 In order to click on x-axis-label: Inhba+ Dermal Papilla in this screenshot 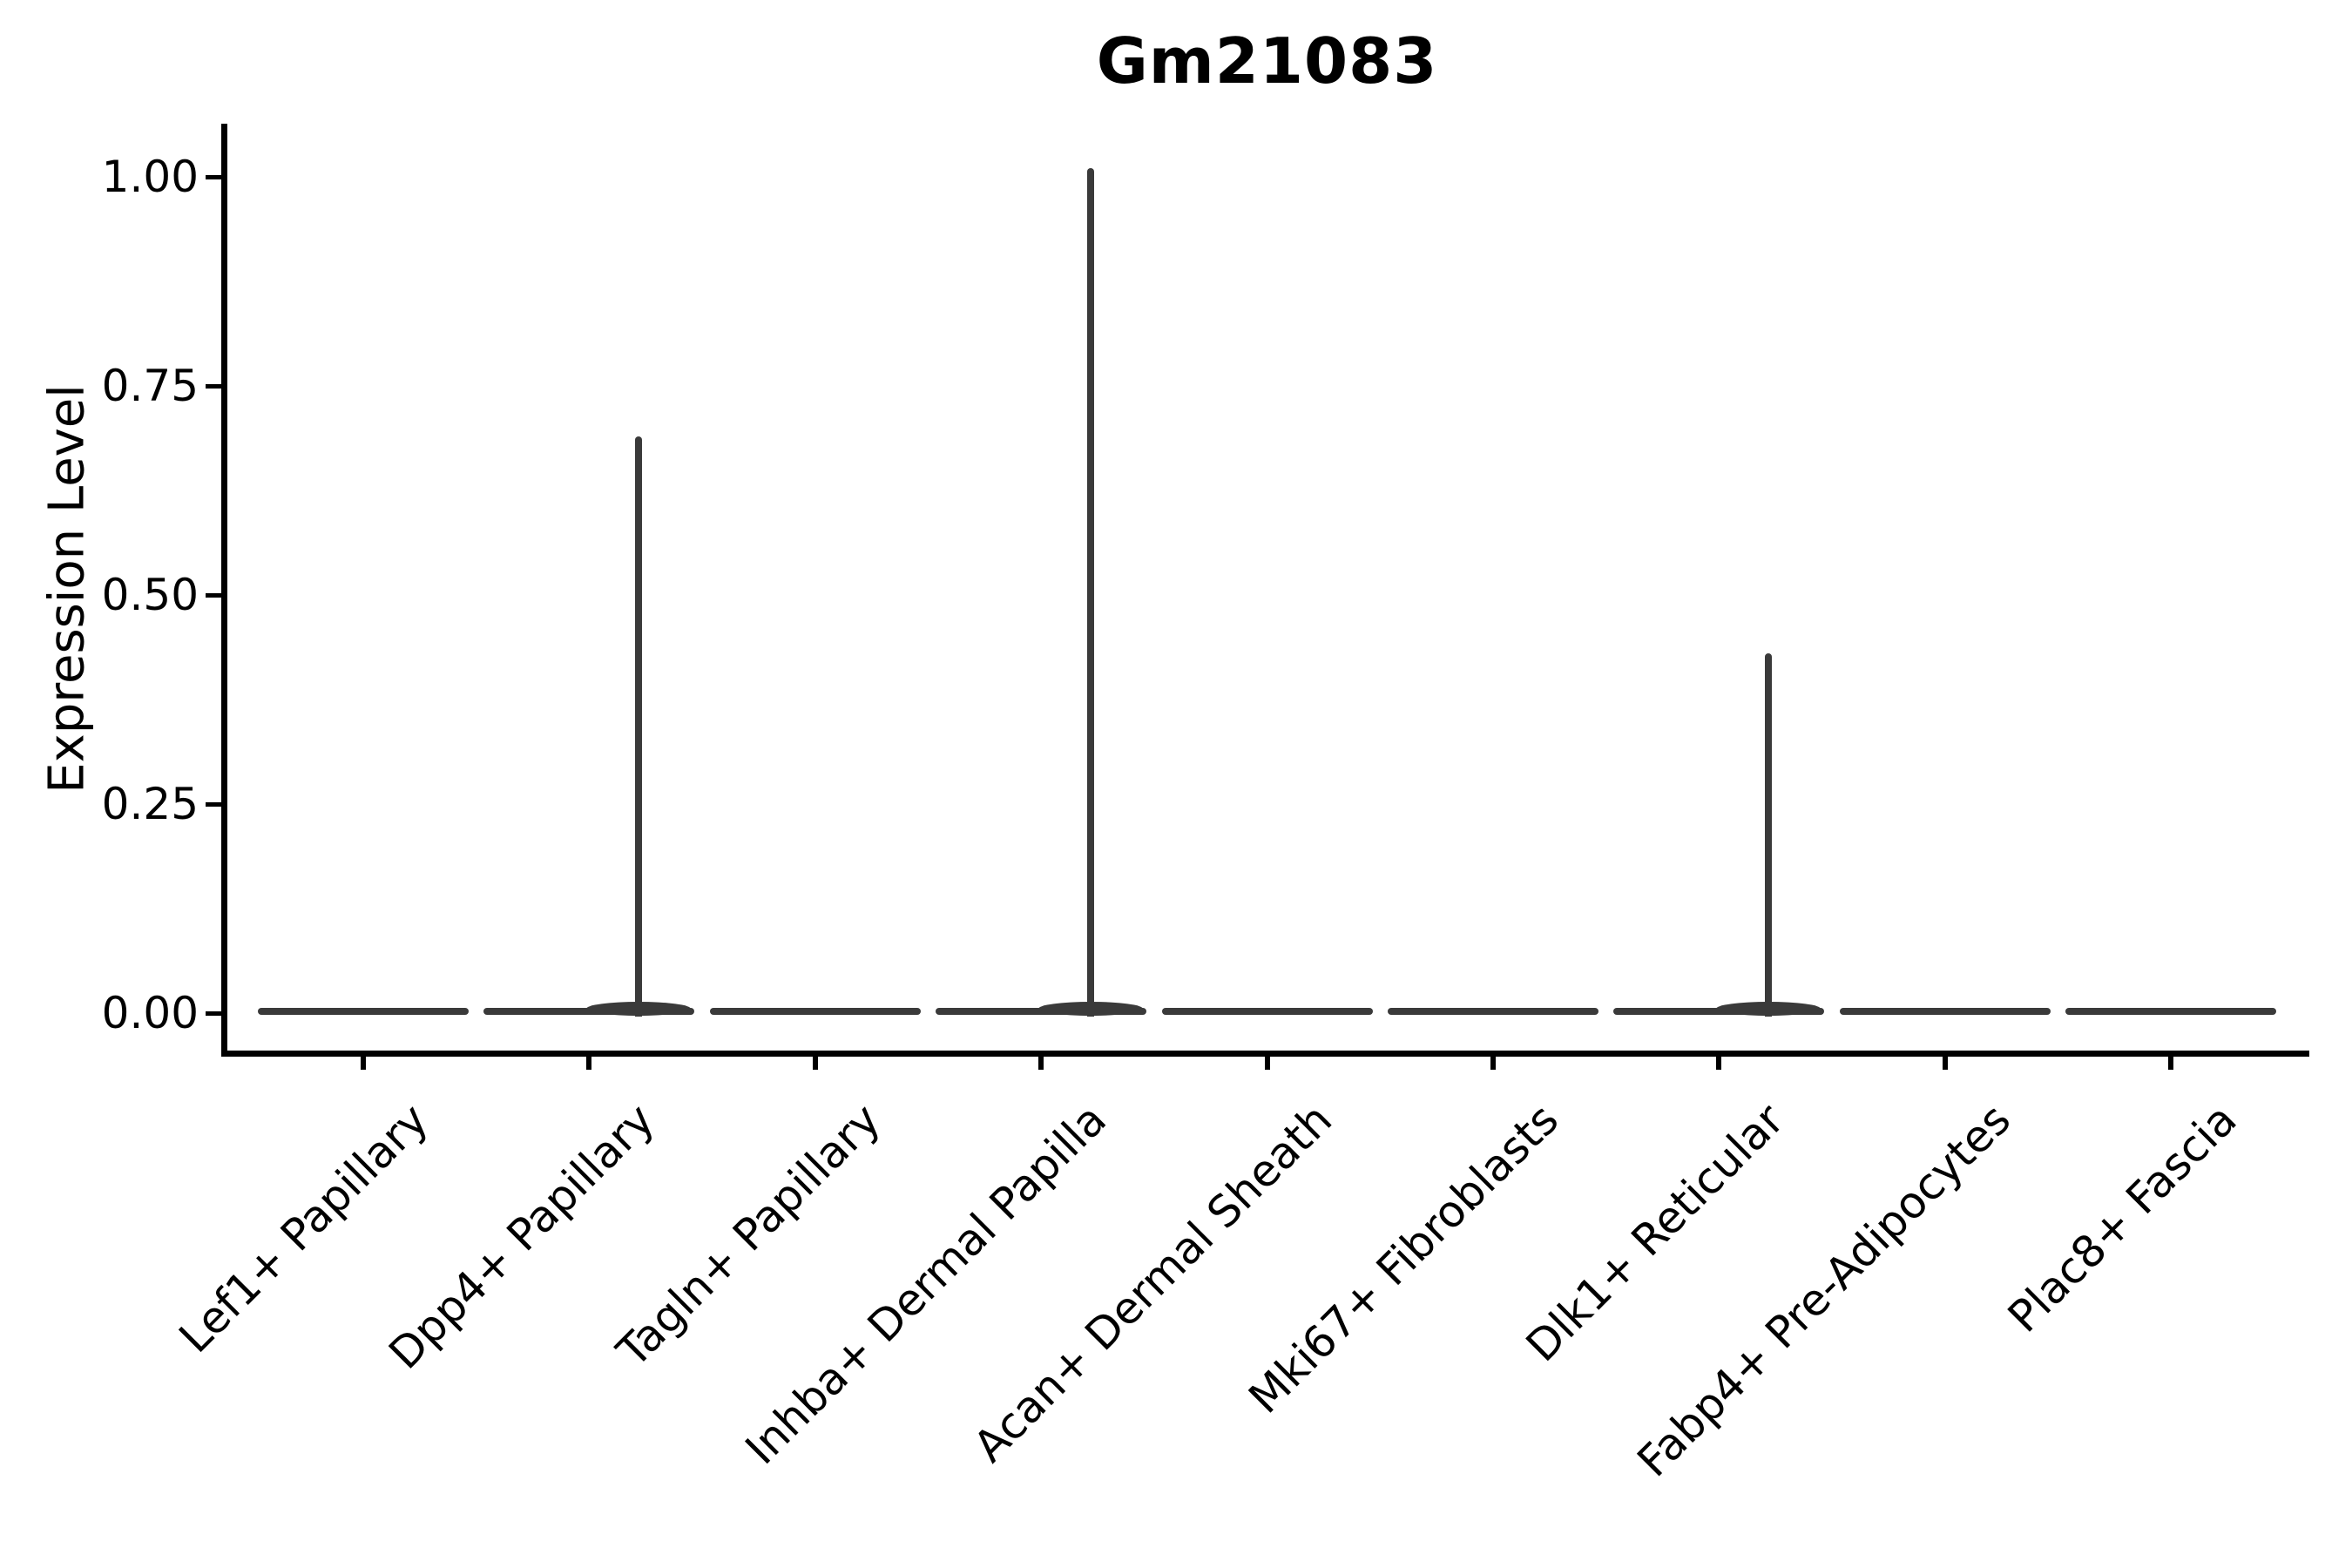, I will do `click(926, 1284)`.